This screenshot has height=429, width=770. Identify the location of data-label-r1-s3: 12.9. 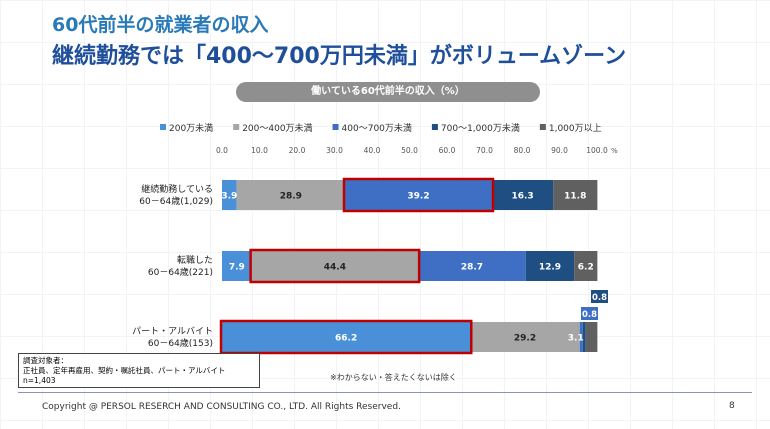
(550, 268).